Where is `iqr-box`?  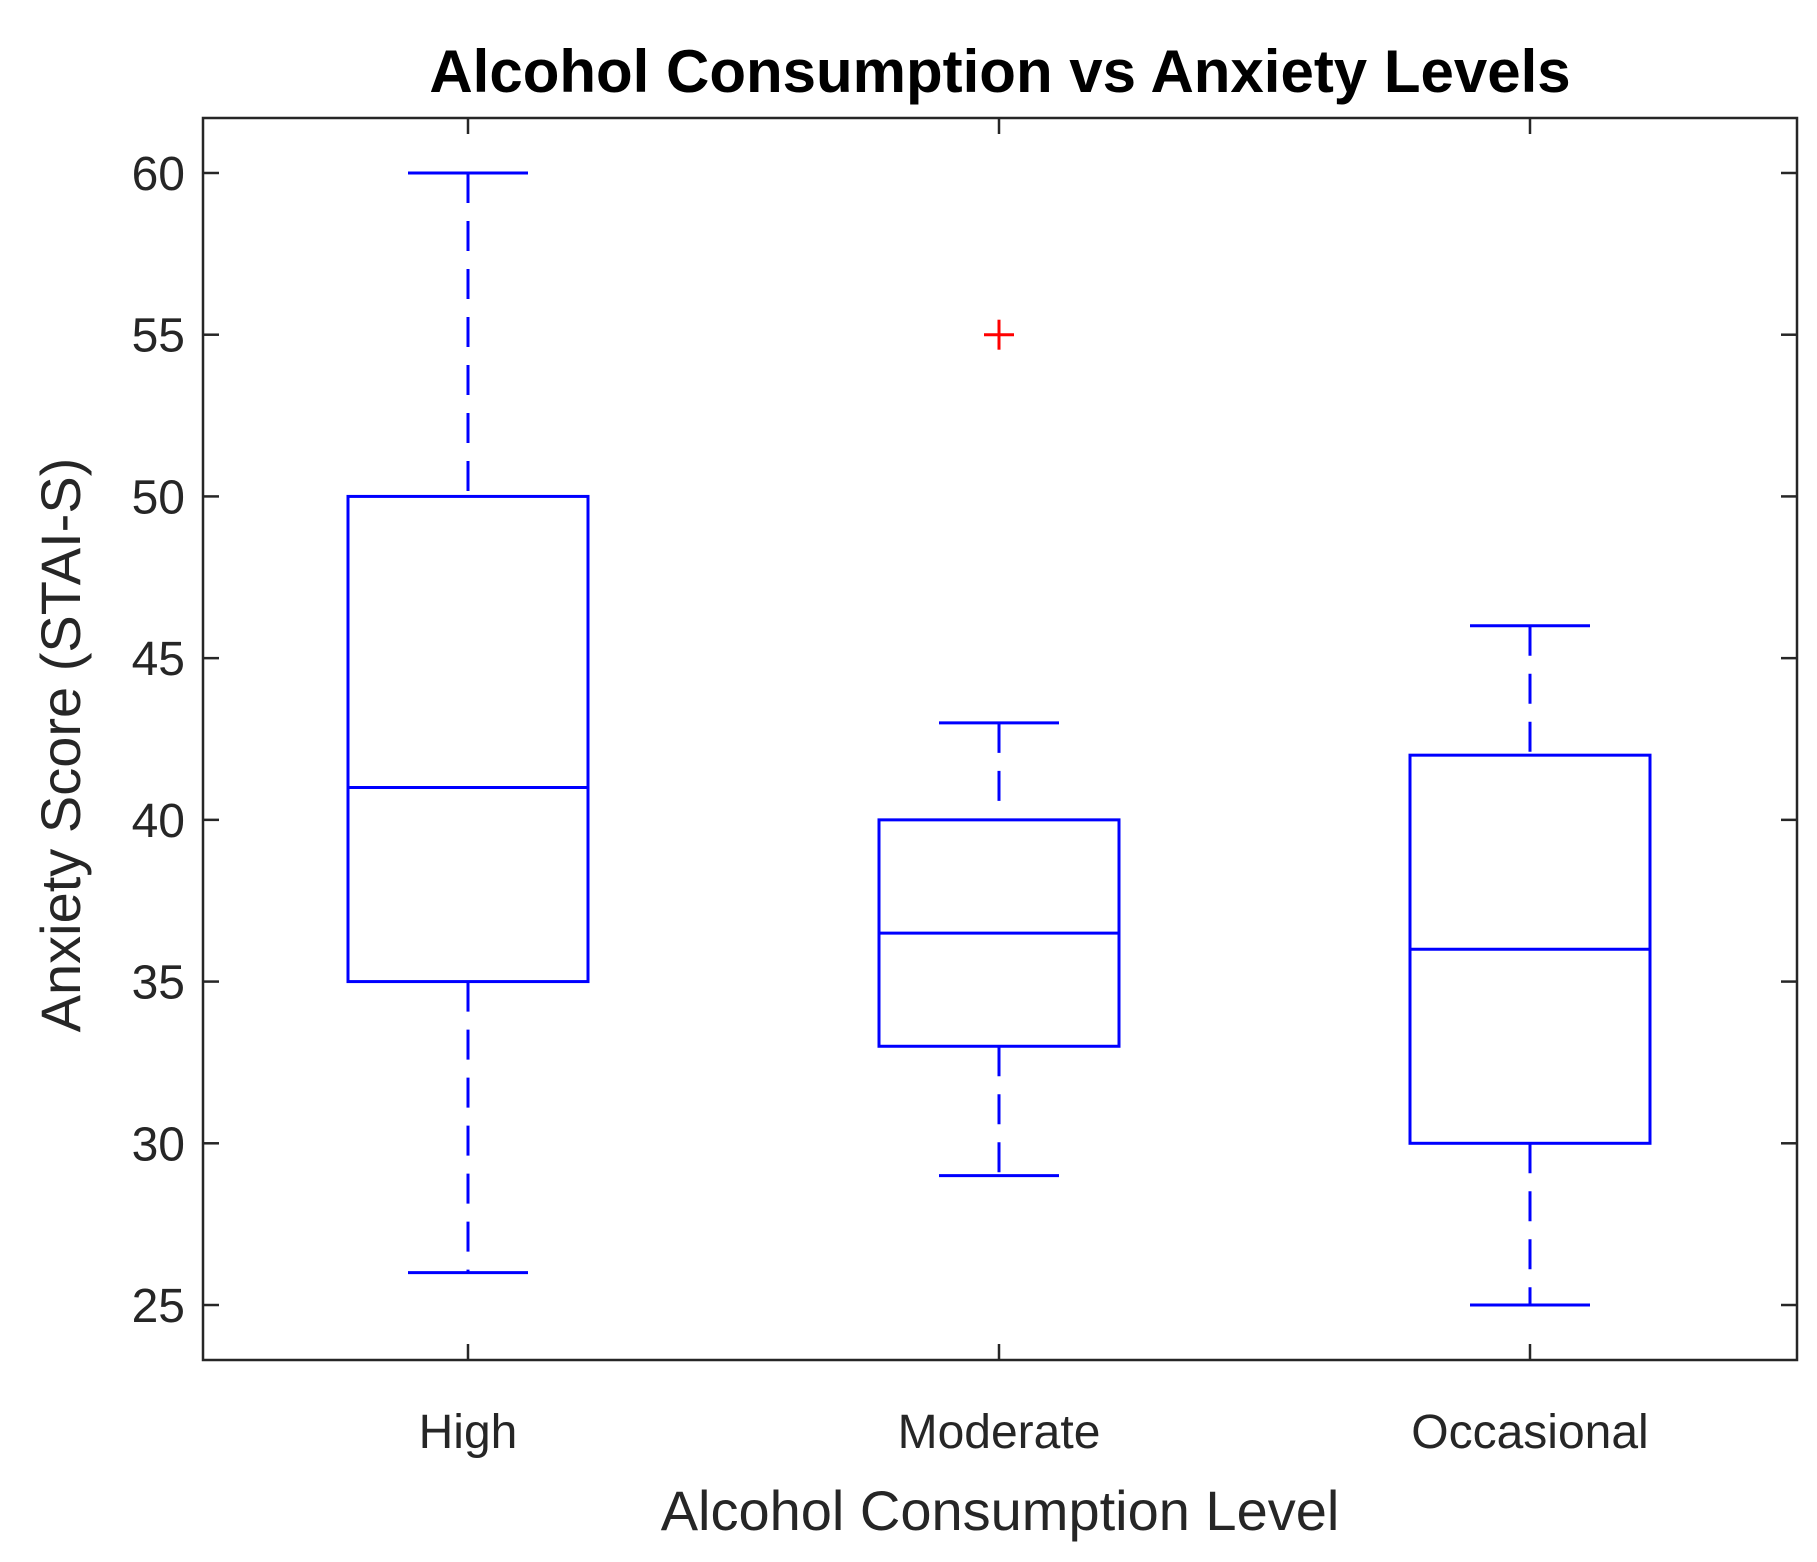 iqr-box is located at coordinates (468, 739).